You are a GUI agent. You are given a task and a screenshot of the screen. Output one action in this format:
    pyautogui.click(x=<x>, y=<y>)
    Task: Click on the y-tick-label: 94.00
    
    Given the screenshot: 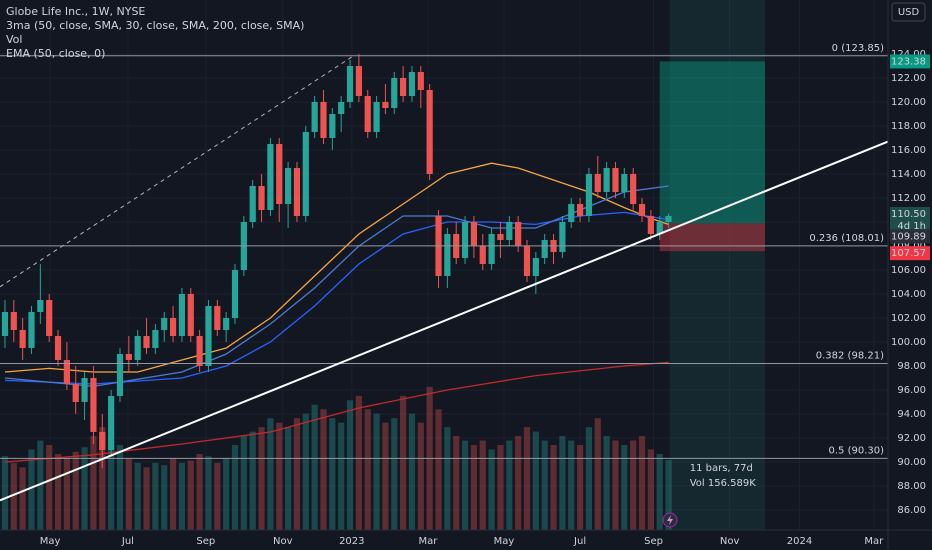 What is the action you would take?
    pyautogui.click(x=911, y=414)
    